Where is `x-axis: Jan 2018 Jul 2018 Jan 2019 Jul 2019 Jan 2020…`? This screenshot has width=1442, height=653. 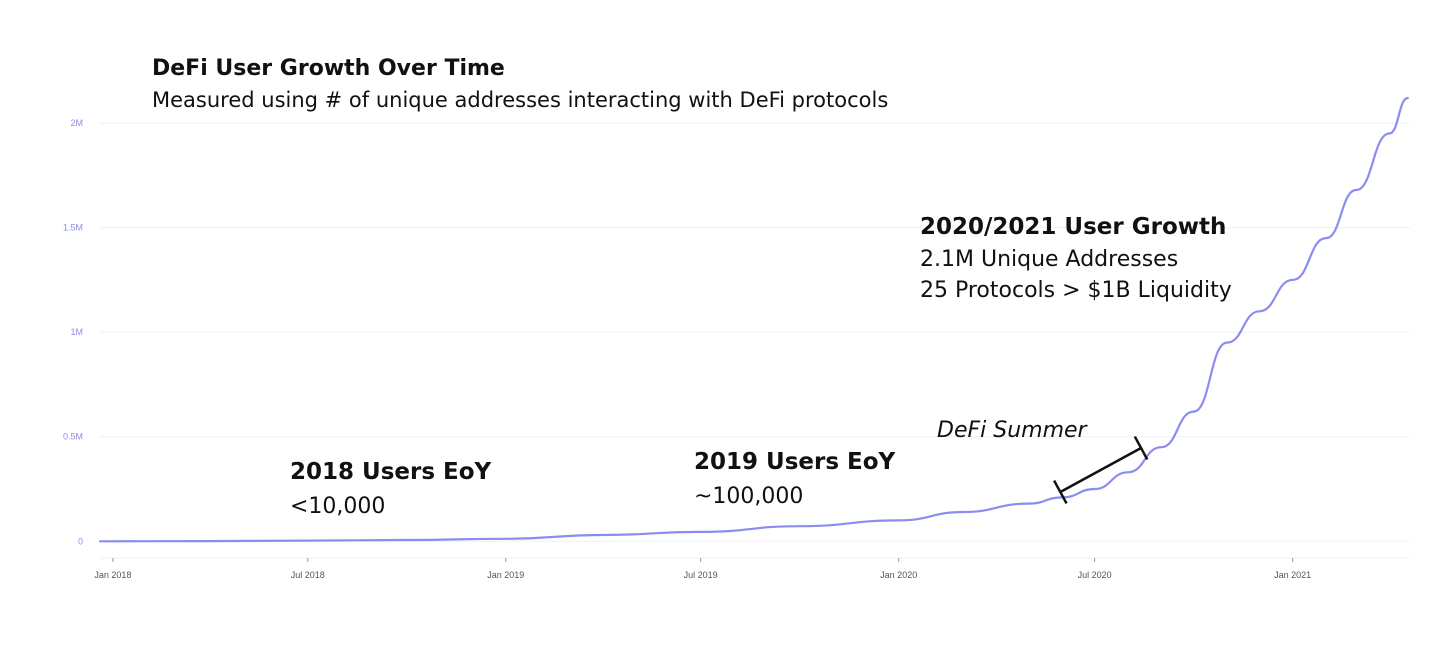 x-axis: Jan 2018 Jul 2018 Jan 2019 Jul 2019 Jan 2020… is located at coordinates (752, 568).